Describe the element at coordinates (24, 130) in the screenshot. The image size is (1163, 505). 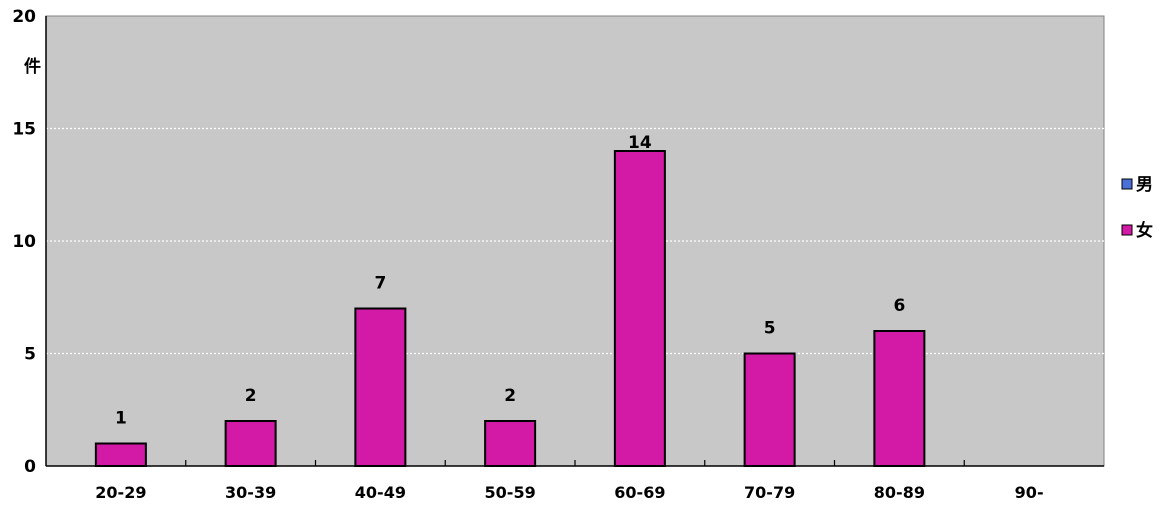
I see `y-tick-label: 15` at that location.